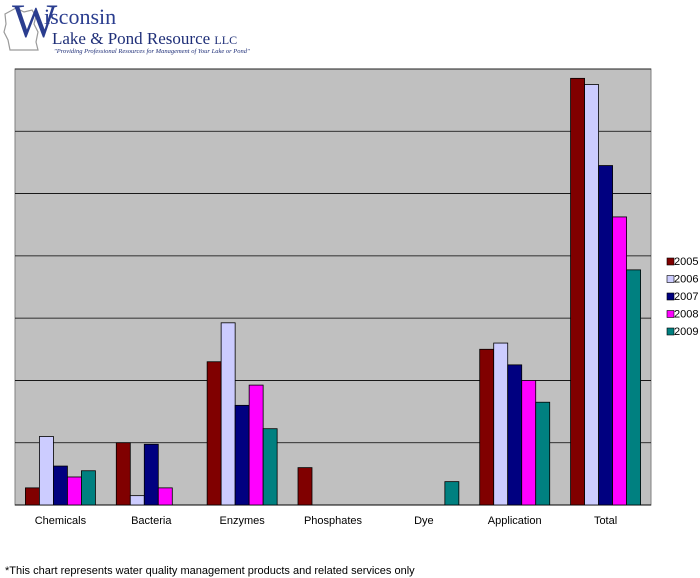 This screenshot has height=578, width=700. I want to click on logo-subtitle-main: Lake & Pond Resource, so click(131, 38).